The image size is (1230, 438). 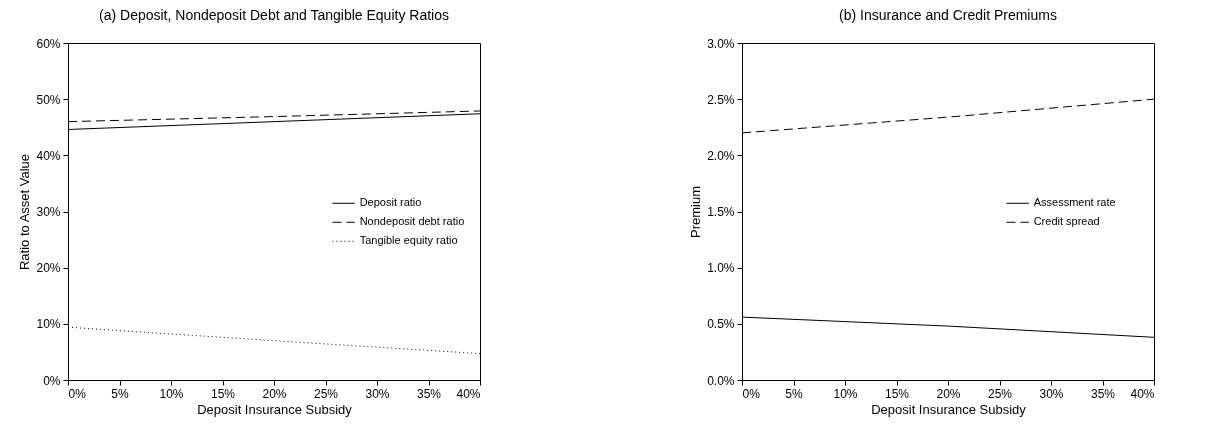 I want to click on y-tick-label: 50%, so click(x=48, y=99).